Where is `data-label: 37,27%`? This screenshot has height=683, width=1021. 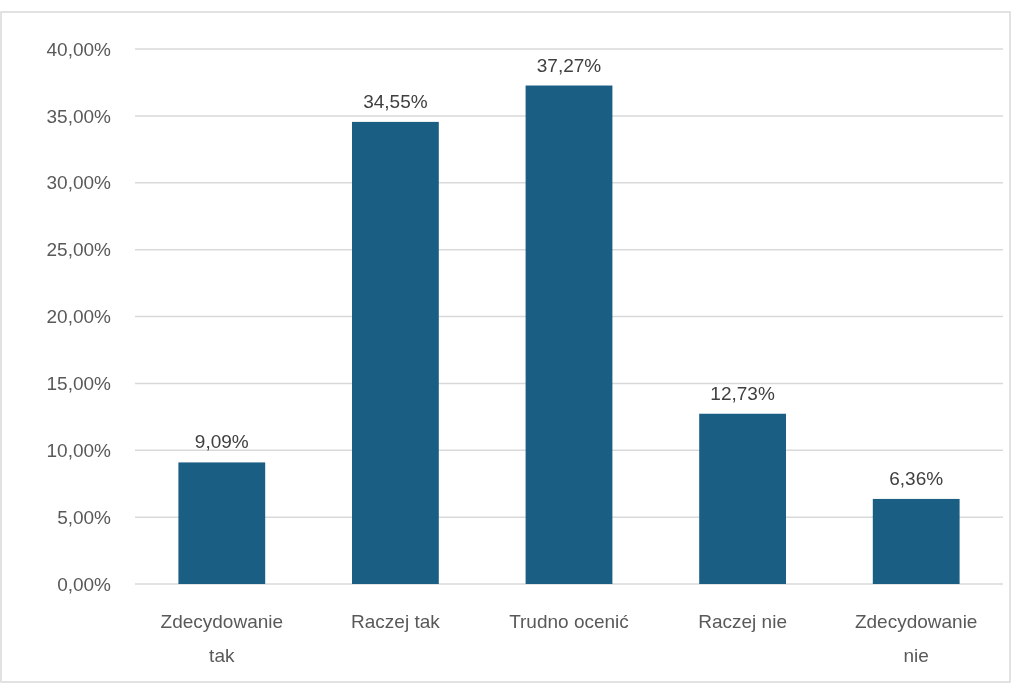 data-label: 37,27% is located at coordinates (569, 65).